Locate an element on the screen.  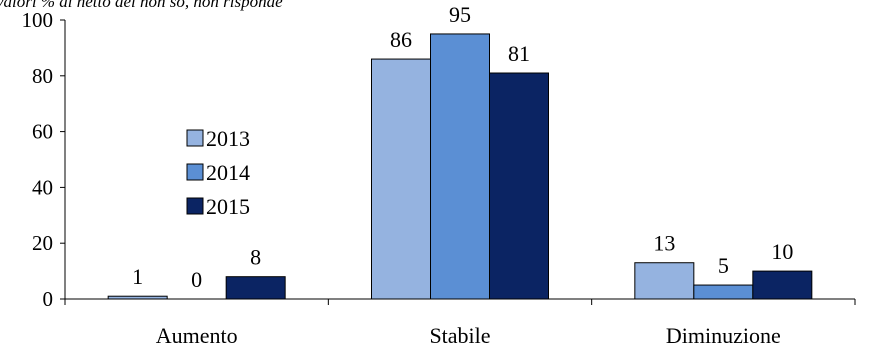
y-tick-label: 40 is located at coordinates (42, 187).